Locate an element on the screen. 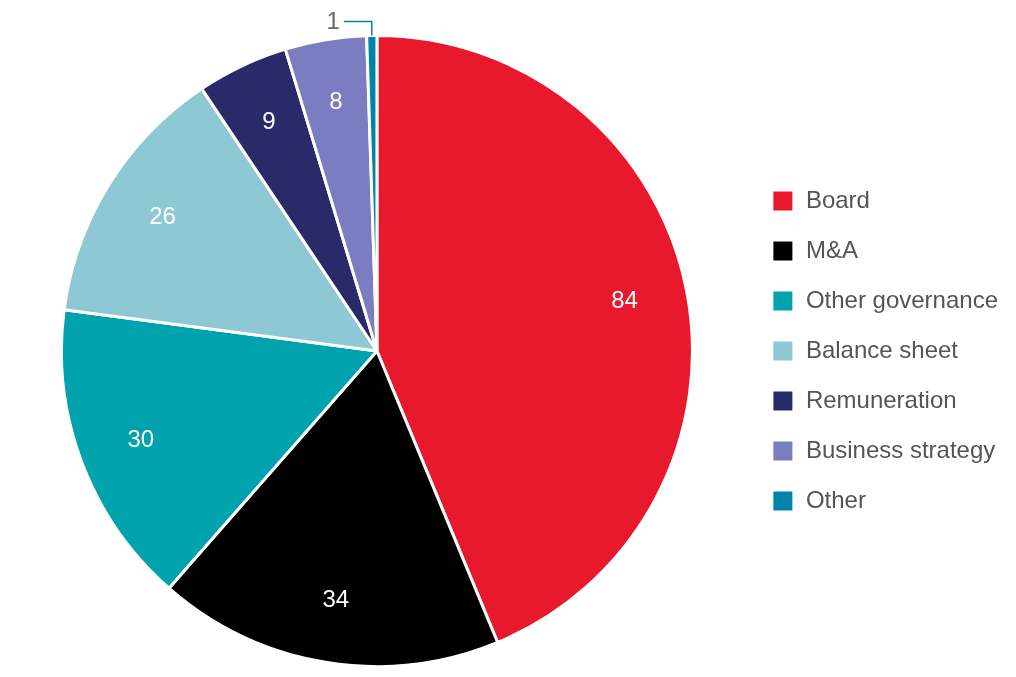 The width and height of the screenshot is (1016, 677). legend-label: Balance sheet is located at coordinates (882, 349).